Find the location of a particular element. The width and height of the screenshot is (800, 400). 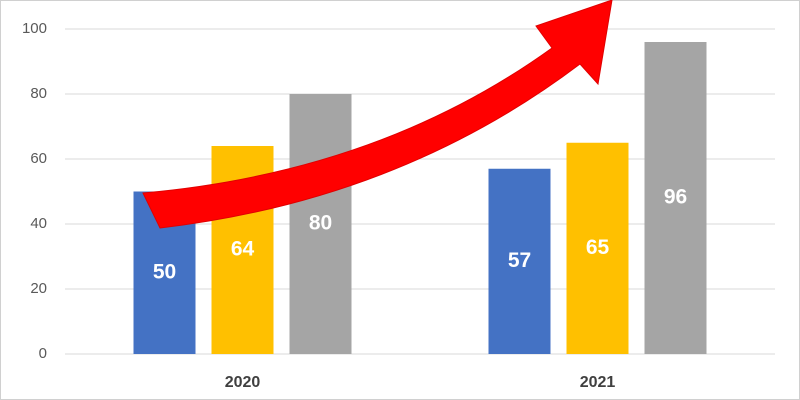

x-tick-label: 2020 is located at coordinates (243, 382).